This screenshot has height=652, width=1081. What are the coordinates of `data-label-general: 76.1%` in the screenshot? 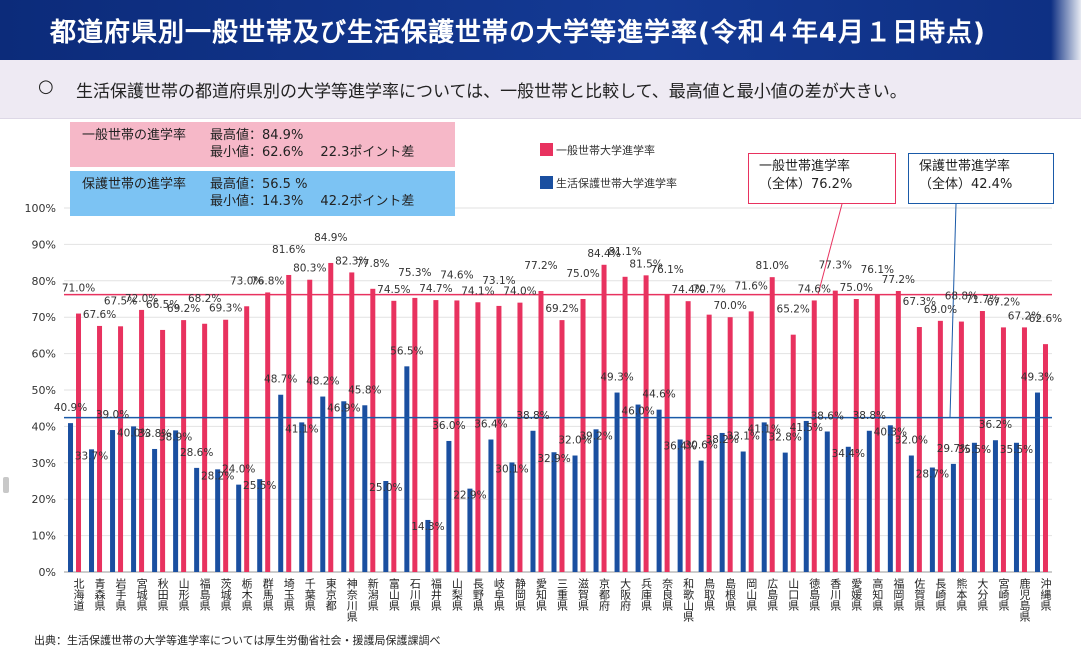 It's located at (666, 270).